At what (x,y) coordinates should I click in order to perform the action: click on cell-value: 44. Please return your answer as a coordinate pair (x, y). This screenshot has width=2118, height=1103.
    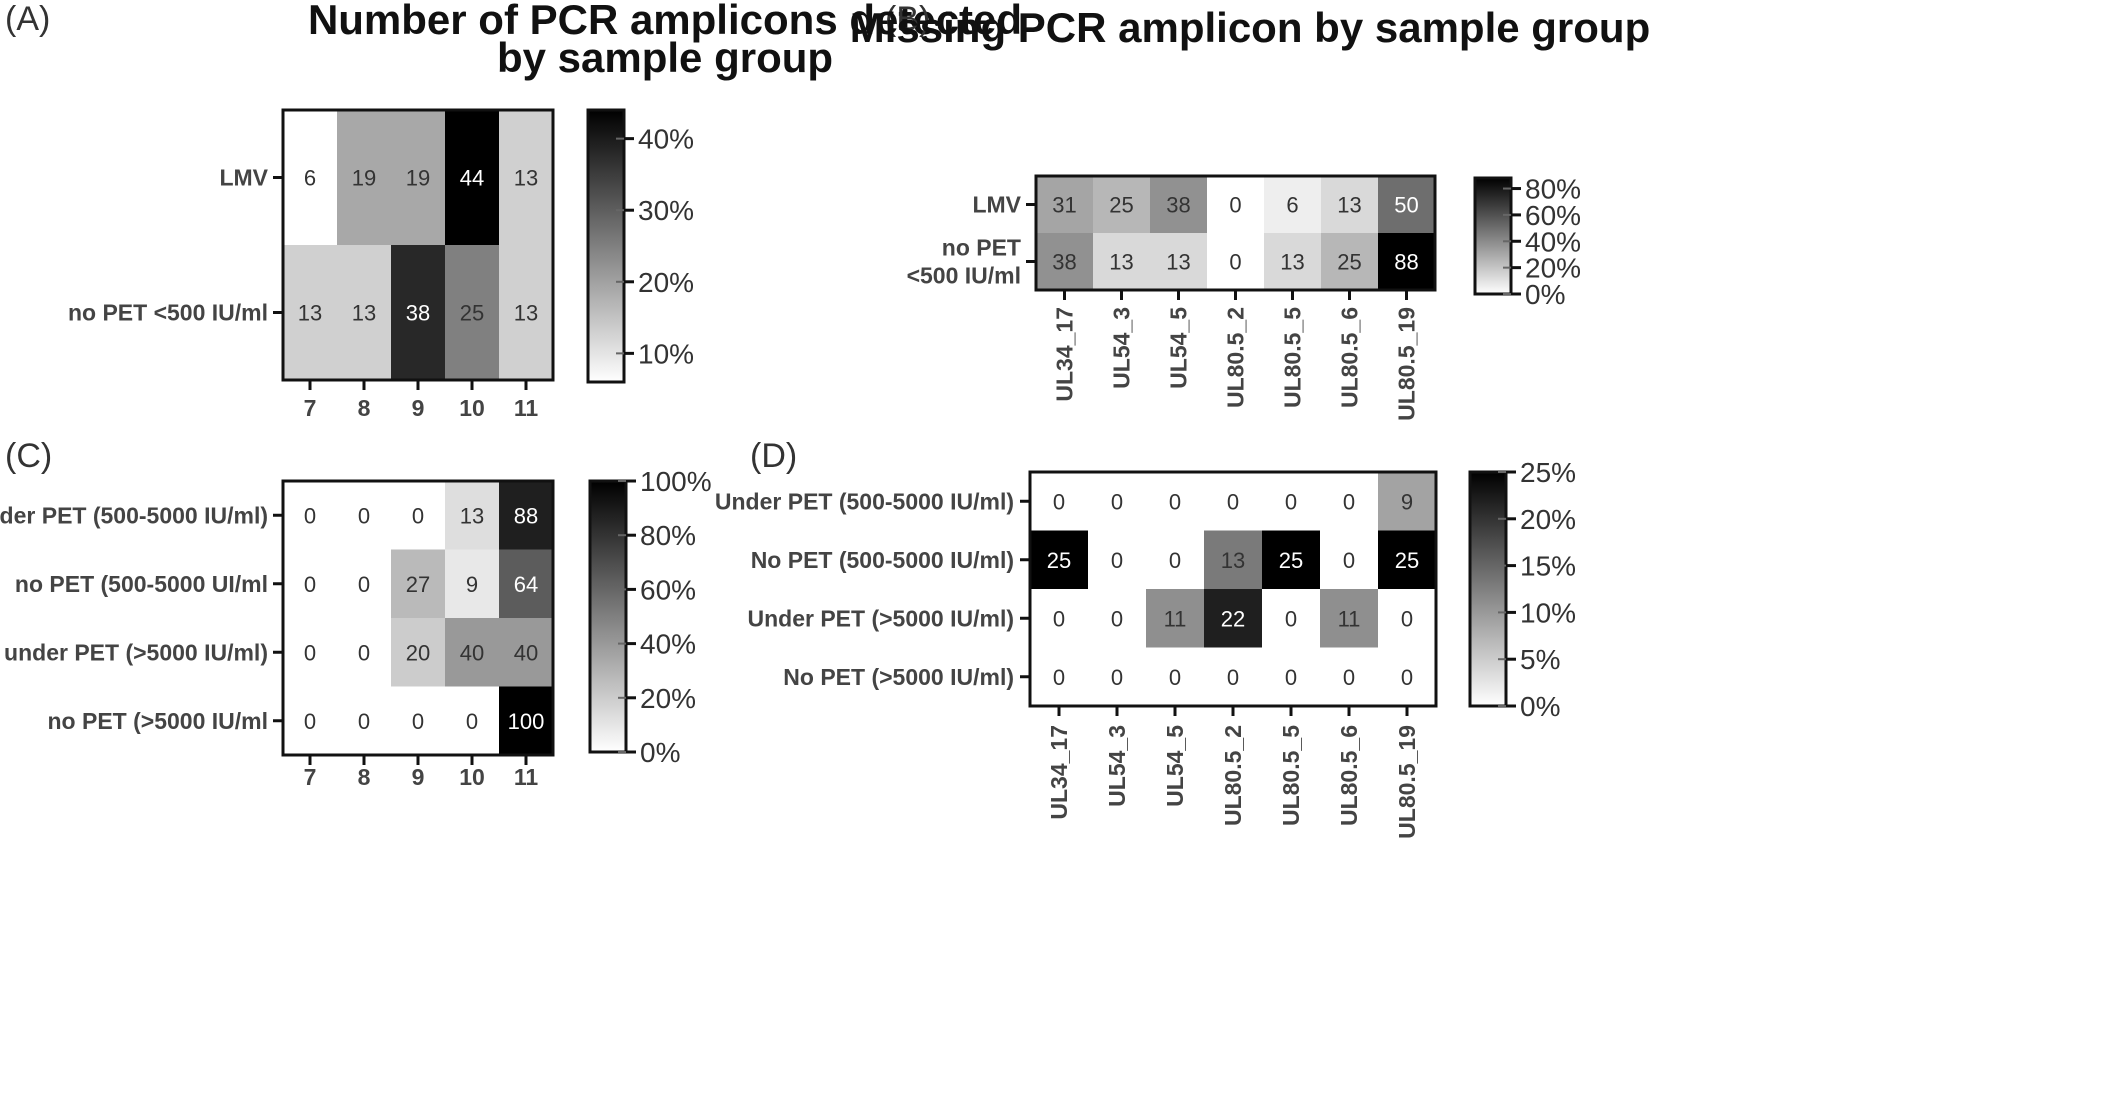
    Looking at the image, I should click on (472, 178).